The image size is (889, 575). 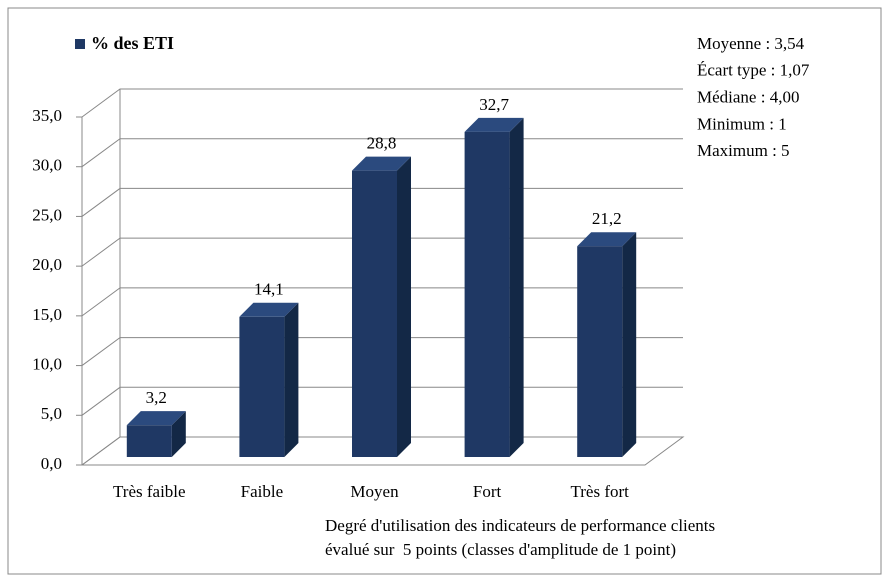 What do you see at coordinates (382, 103) in the screenshot?
I see `grid-line` at bounding box center [382, 103].